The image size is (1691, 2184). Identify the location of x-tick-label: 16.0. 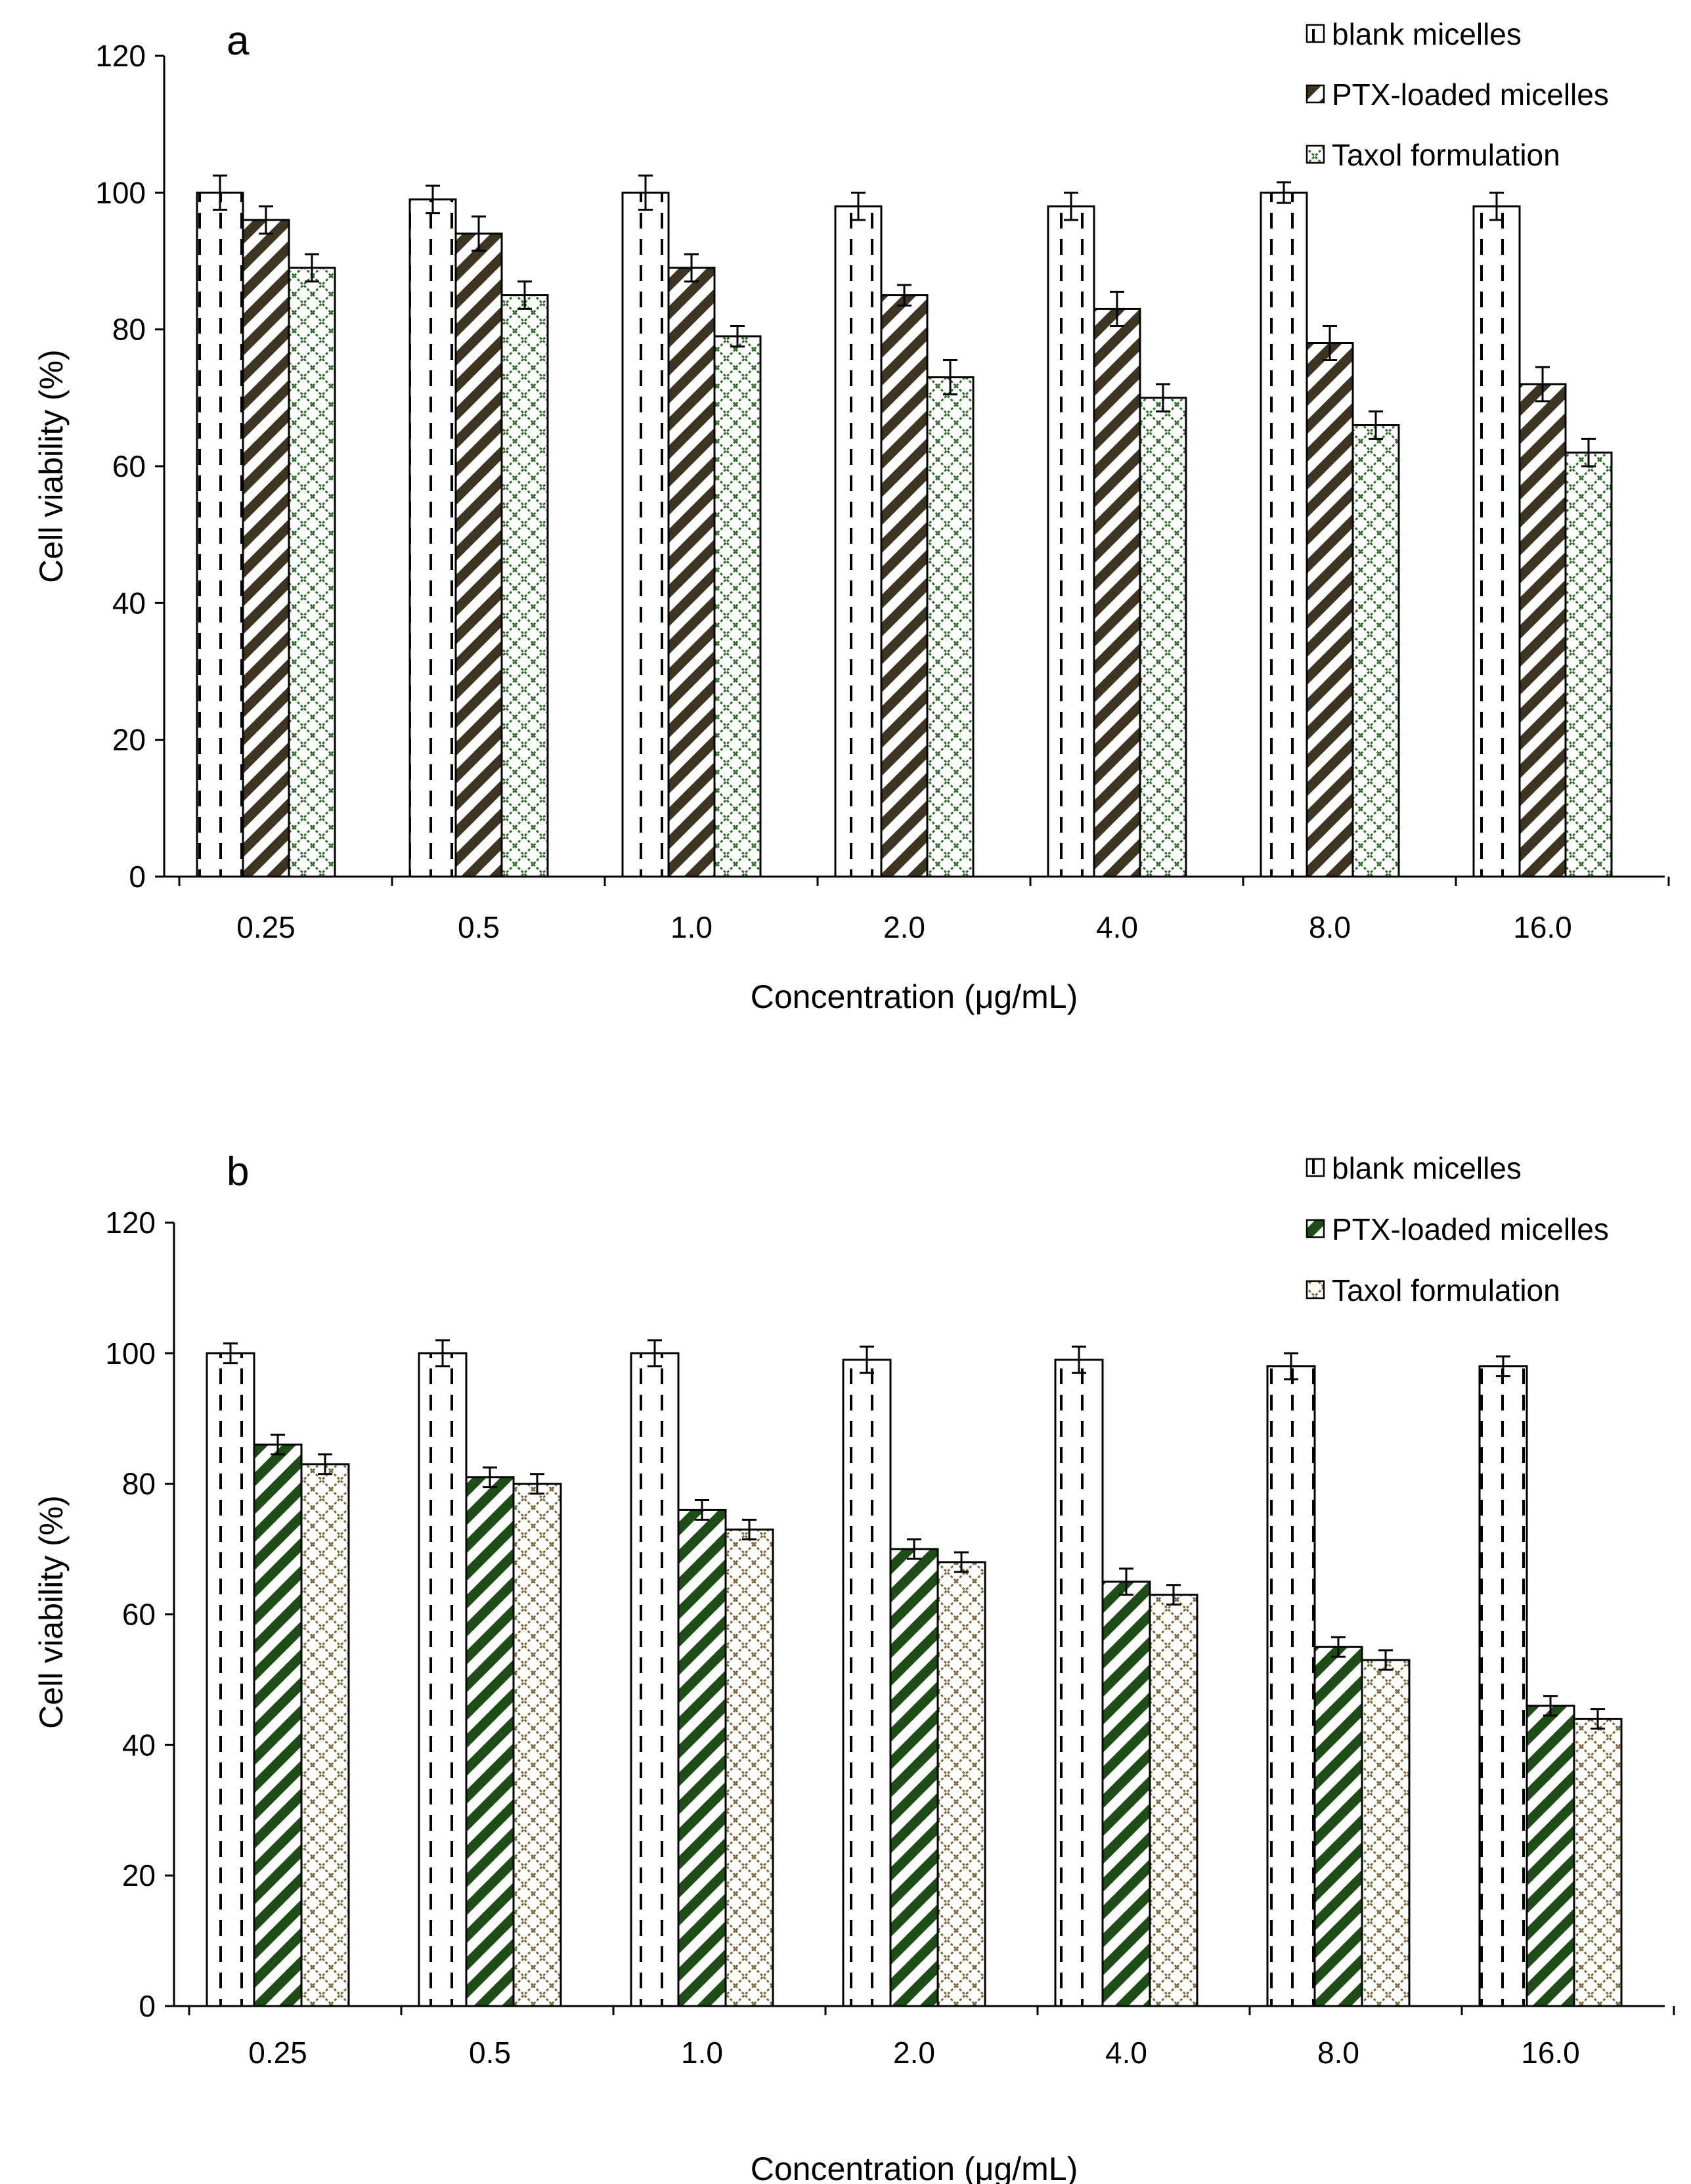
(1550, 2053).